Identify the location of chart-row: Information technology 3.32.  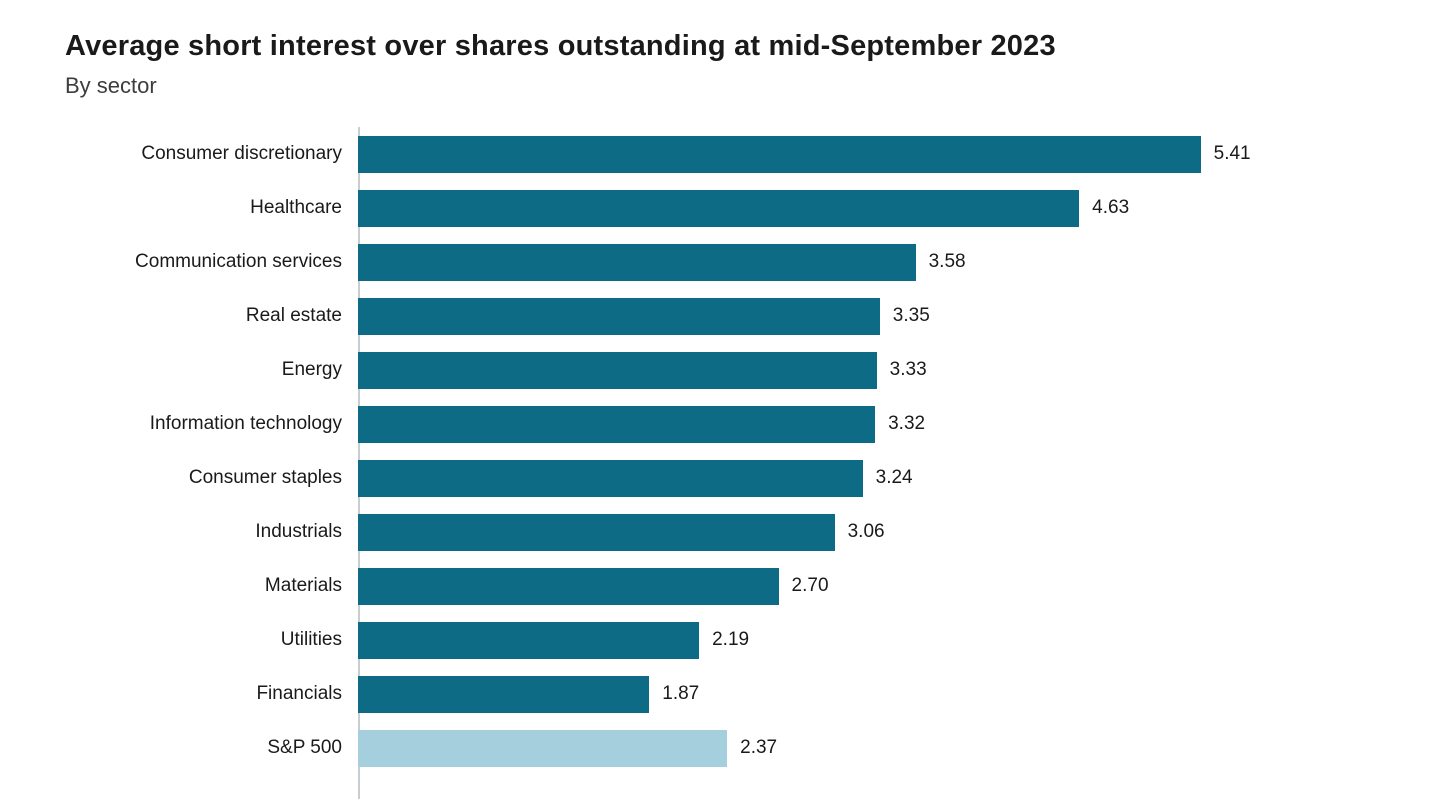
(735, 424).